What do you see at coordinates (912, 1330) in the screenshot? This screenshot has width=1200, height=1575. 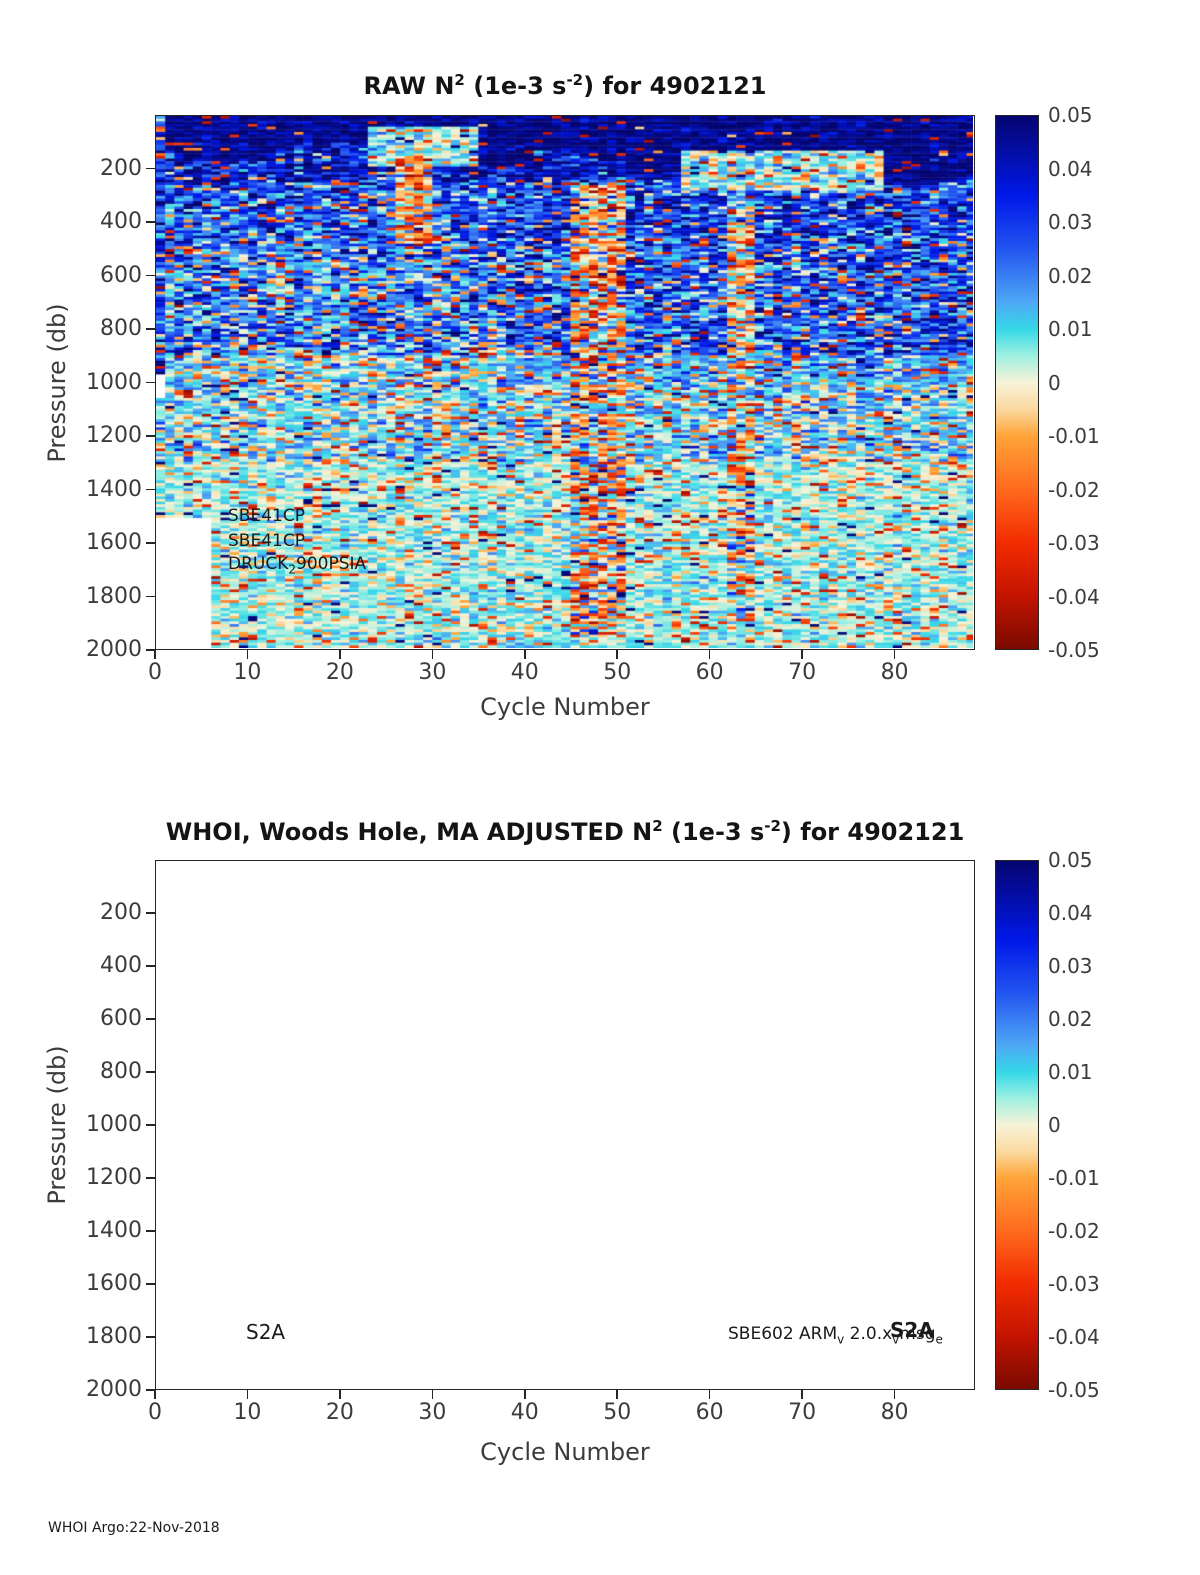 I see `annotation-platform-overlay: S2A` at bounding box center [912, 1330].